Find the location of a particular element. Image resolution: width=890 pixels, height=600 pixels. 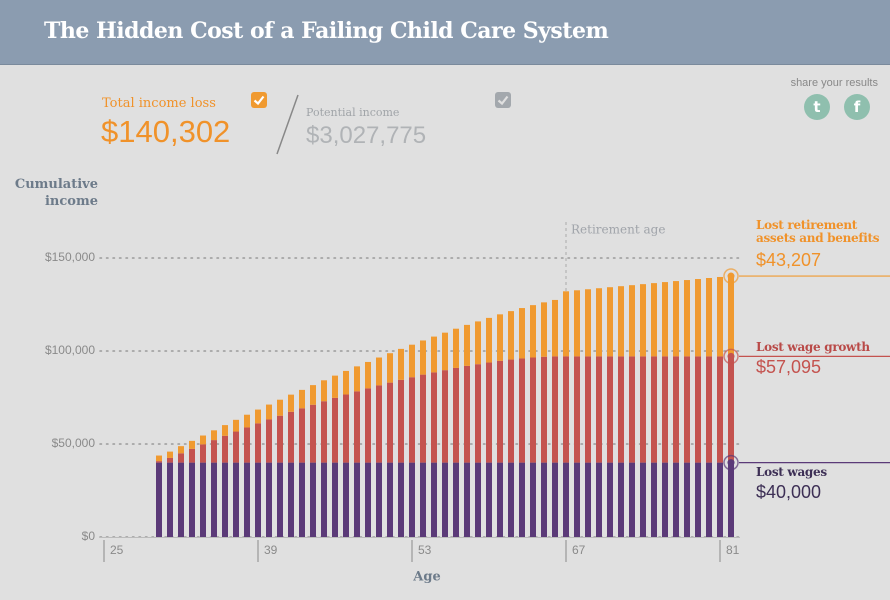

potential-checkbox is located at coordinates (503, 100).